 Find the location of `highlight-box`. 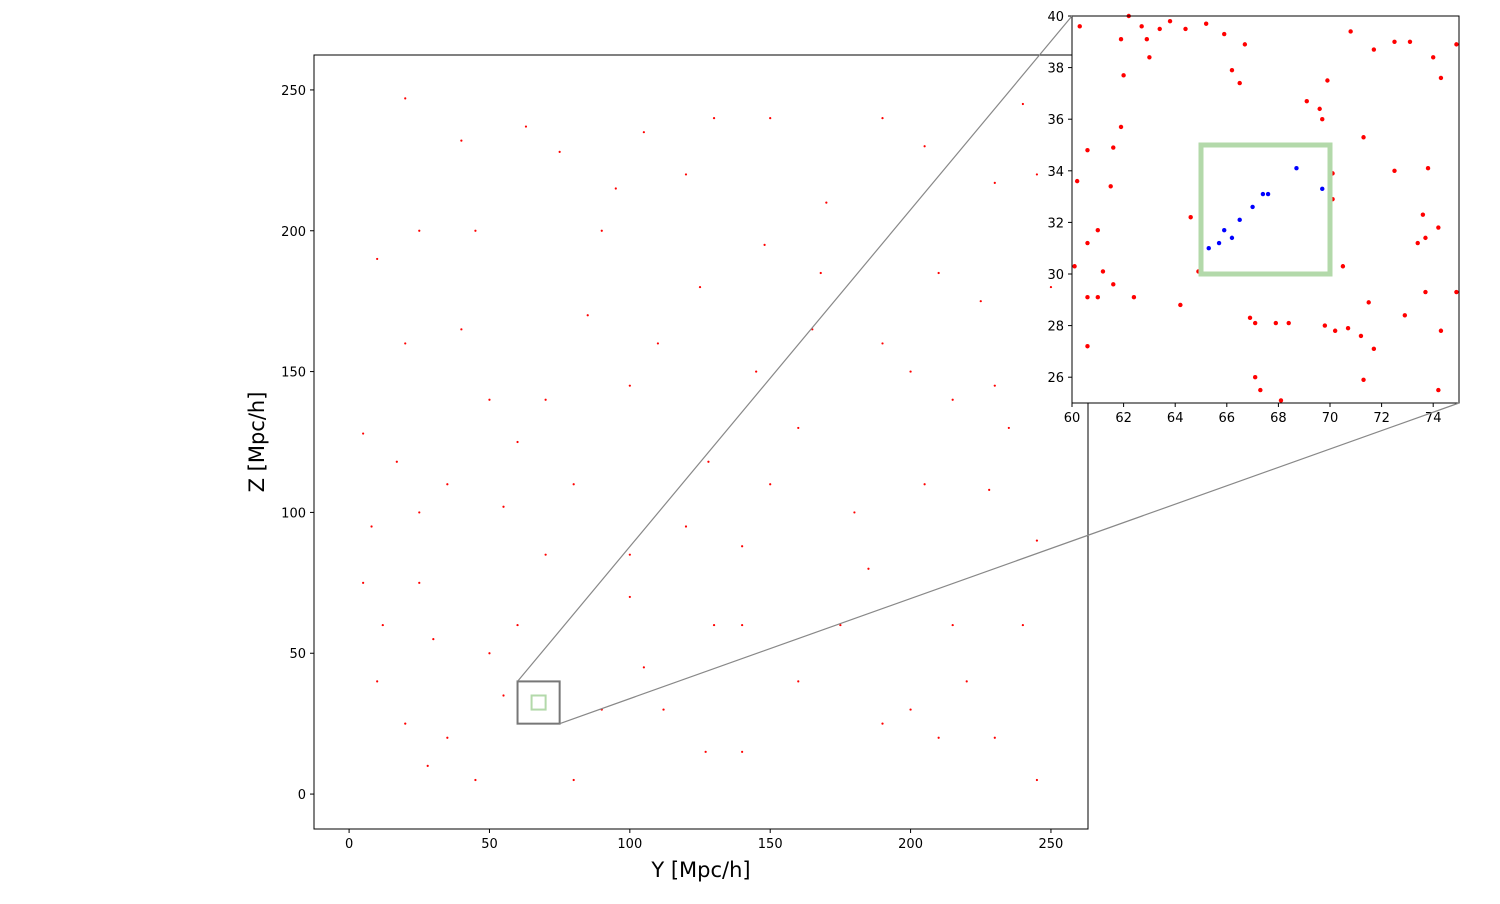

highlight-box is located at coordinates (1265, 209).